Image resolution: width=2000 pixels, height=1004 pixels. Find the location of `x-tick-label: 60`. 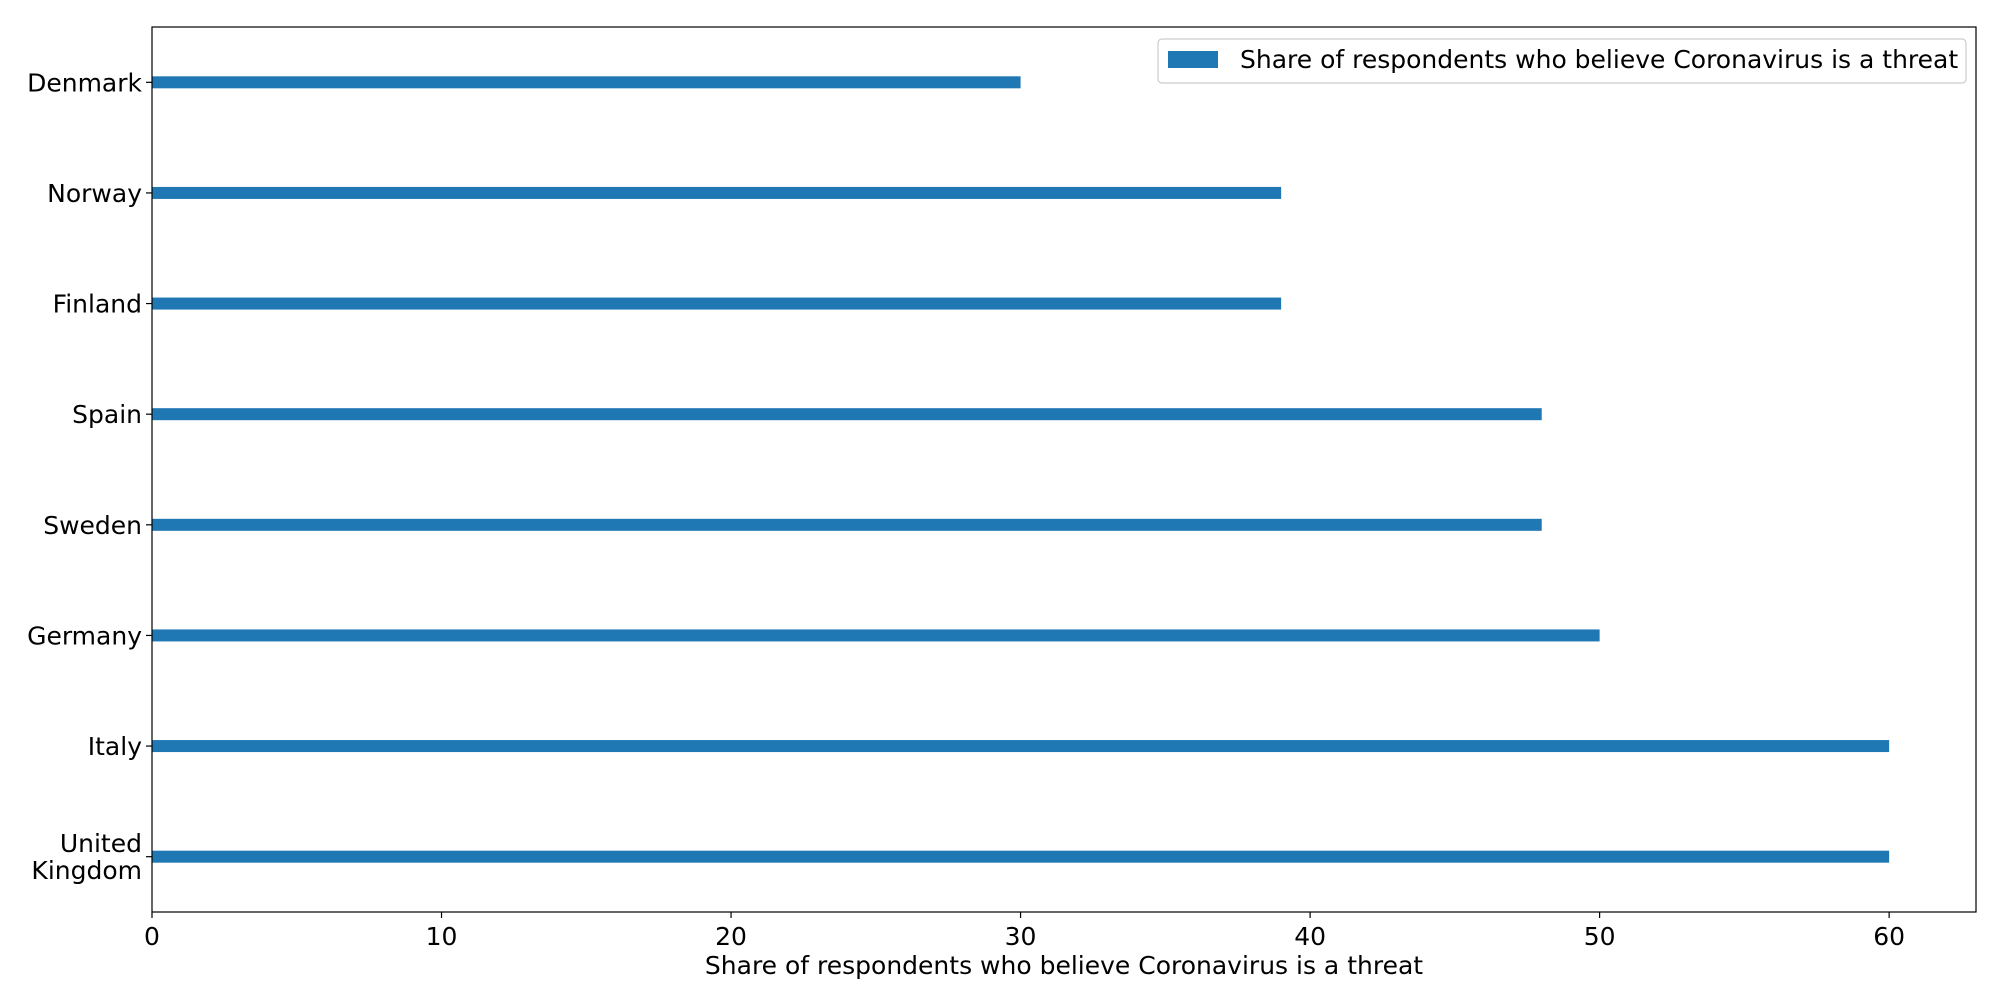

x-tick-label: 60 is located at coordinates (1889, 936).